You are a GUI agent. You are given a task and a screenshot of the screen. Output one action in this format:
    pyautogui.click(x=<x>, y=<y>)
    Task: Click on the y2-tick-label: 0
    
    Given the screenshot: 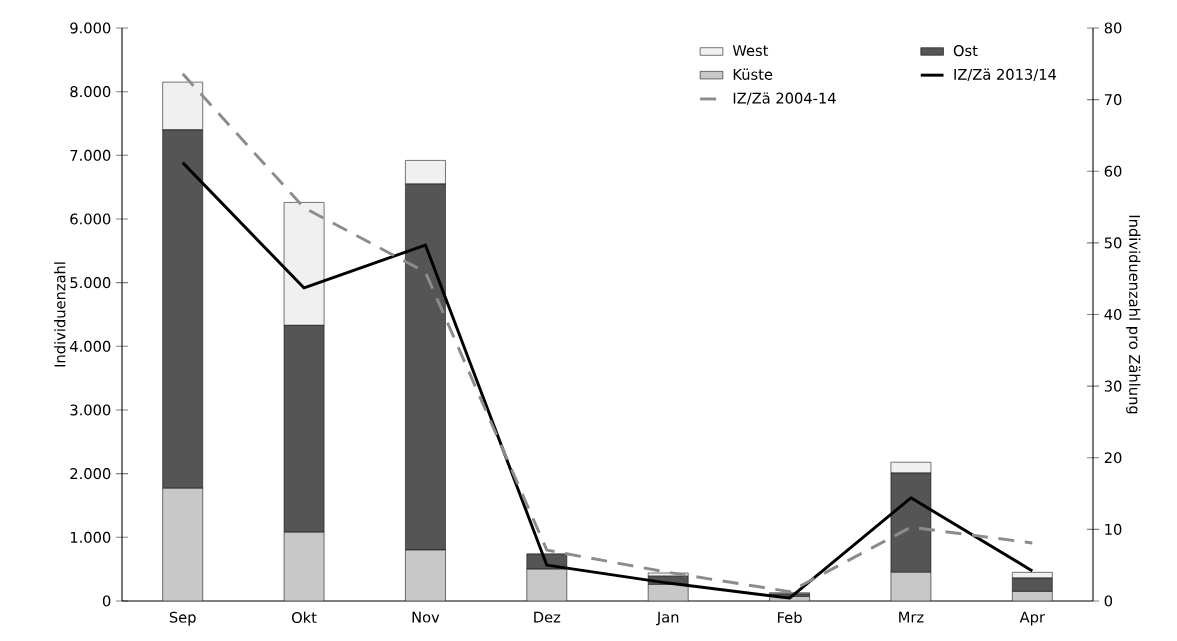 What is the action you would take?
    pyautogui.click(x=1108, y=601)
    